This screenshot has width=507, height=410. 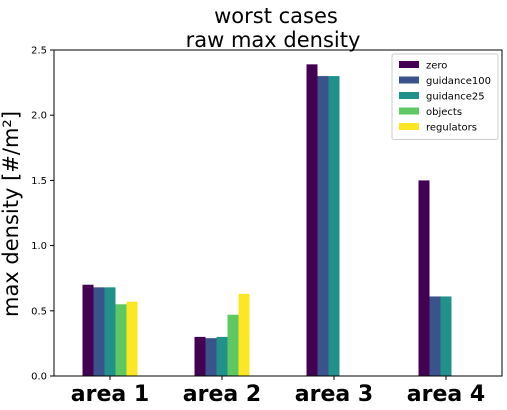 What do you see at coordinates (409, 111) in the screenshot?
I see `legend-swatch-objects` at bounding box center [409, 111].